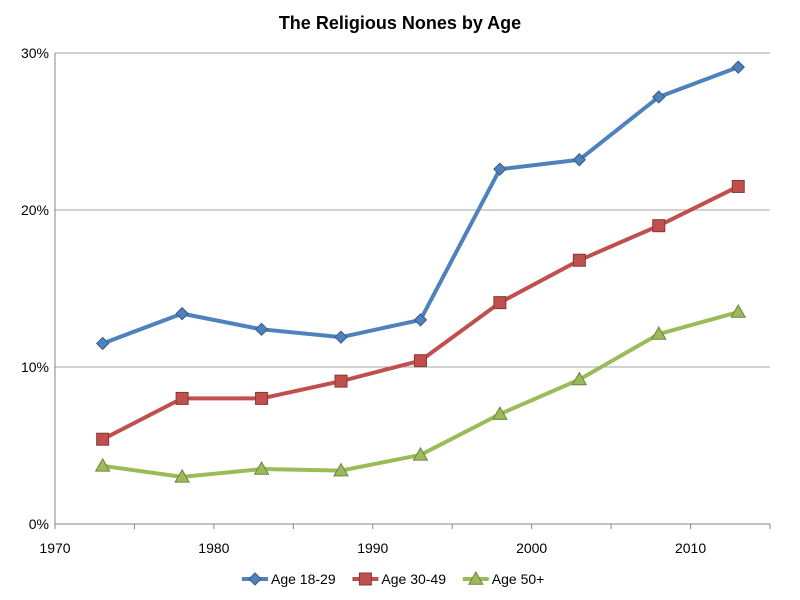 This screenshot has height=600, width=800. I want to click on legend-item: Age 50+, so click(503, 578).